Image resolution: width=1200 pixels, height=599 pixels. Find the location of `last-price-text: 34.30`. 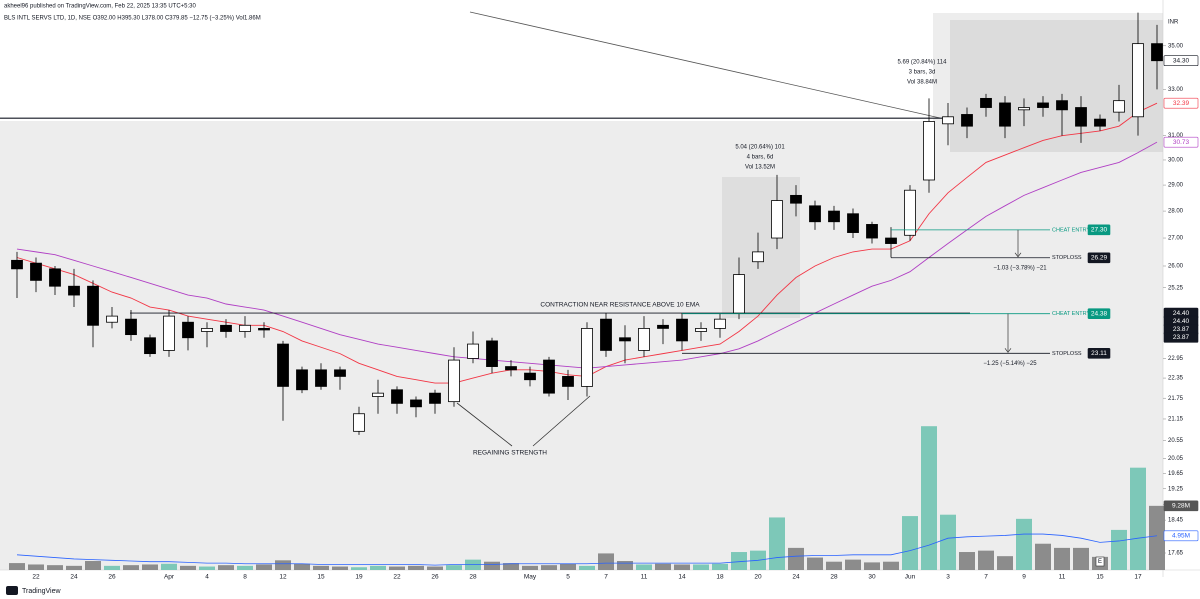

last-price-text: 34.30 is located at coordinates (1181, 60).